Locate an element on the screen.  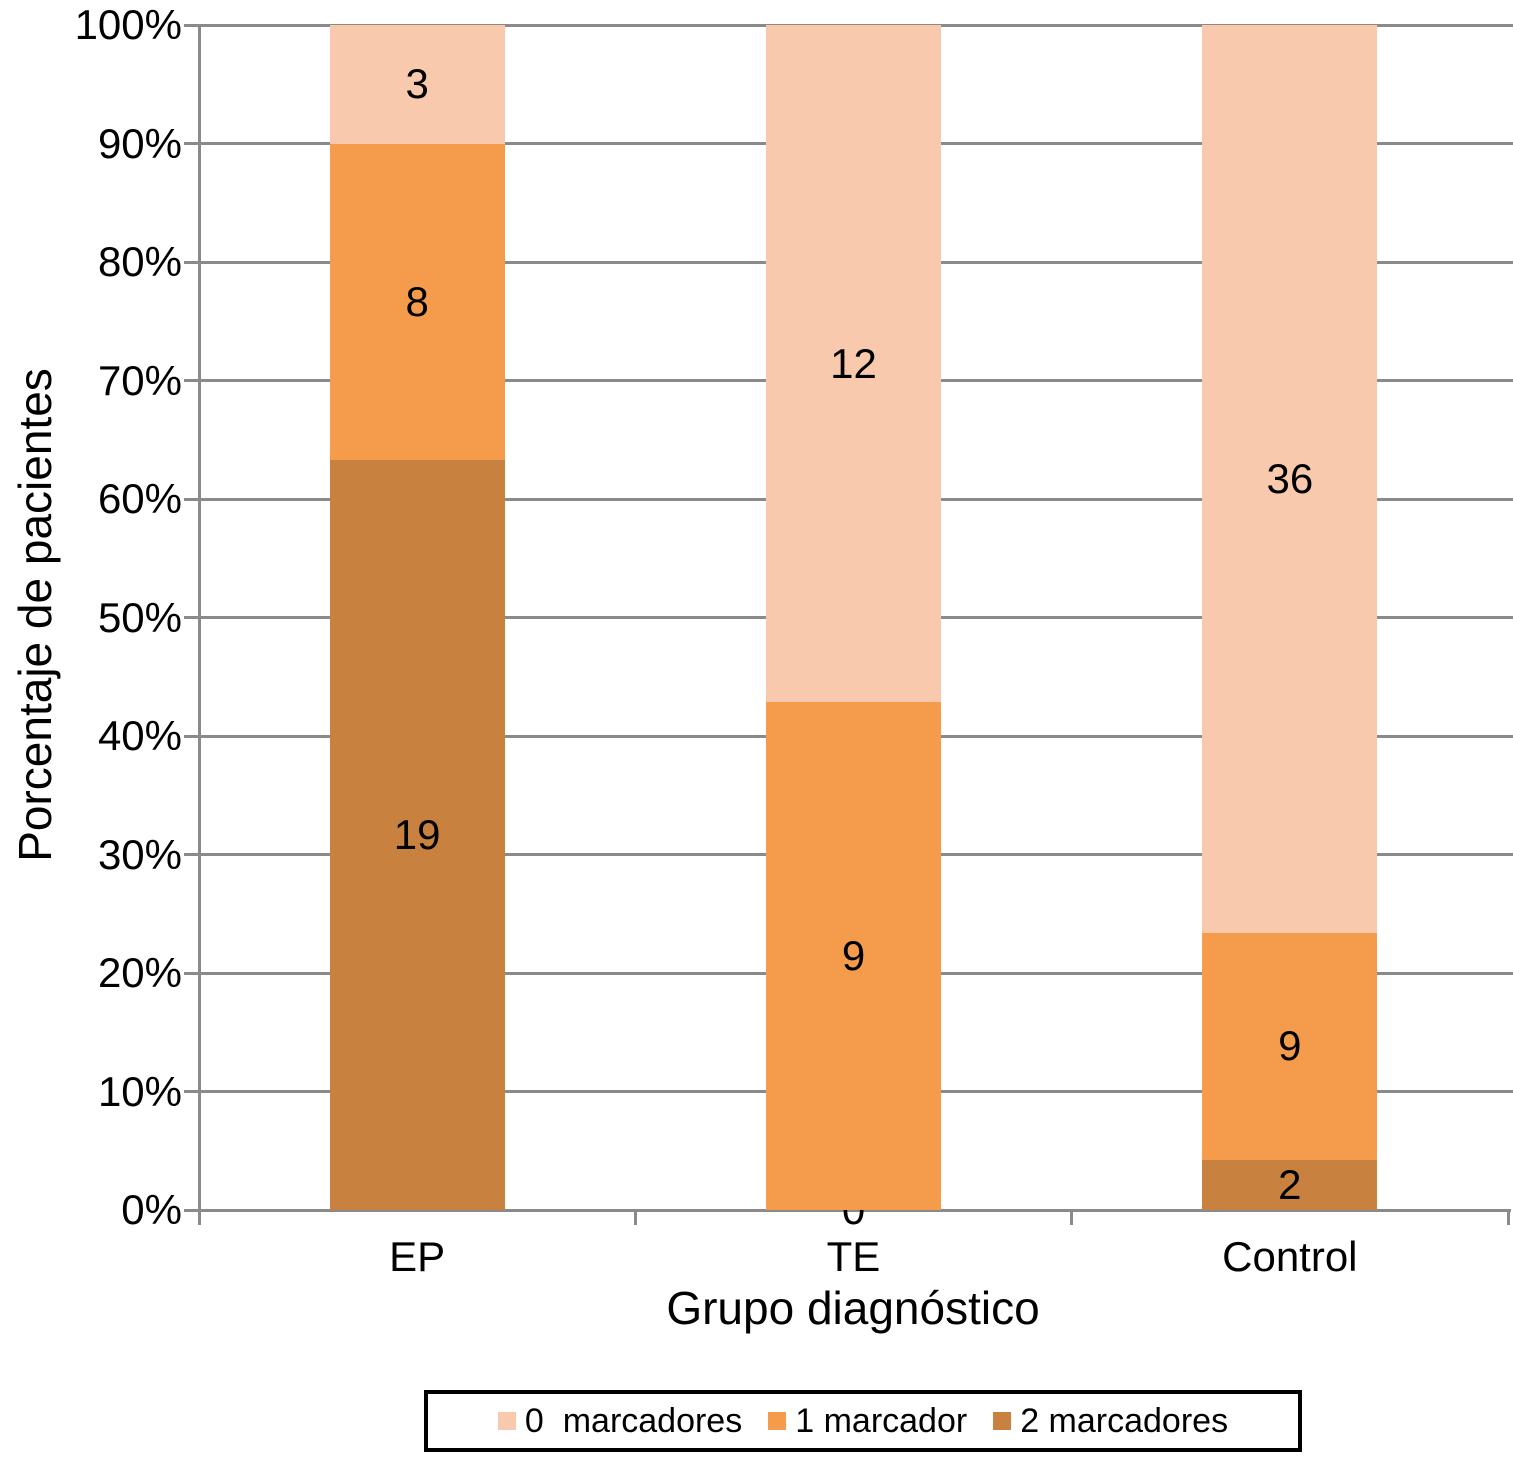
y-tick-label: 40% is located at coordinates (139, 735).